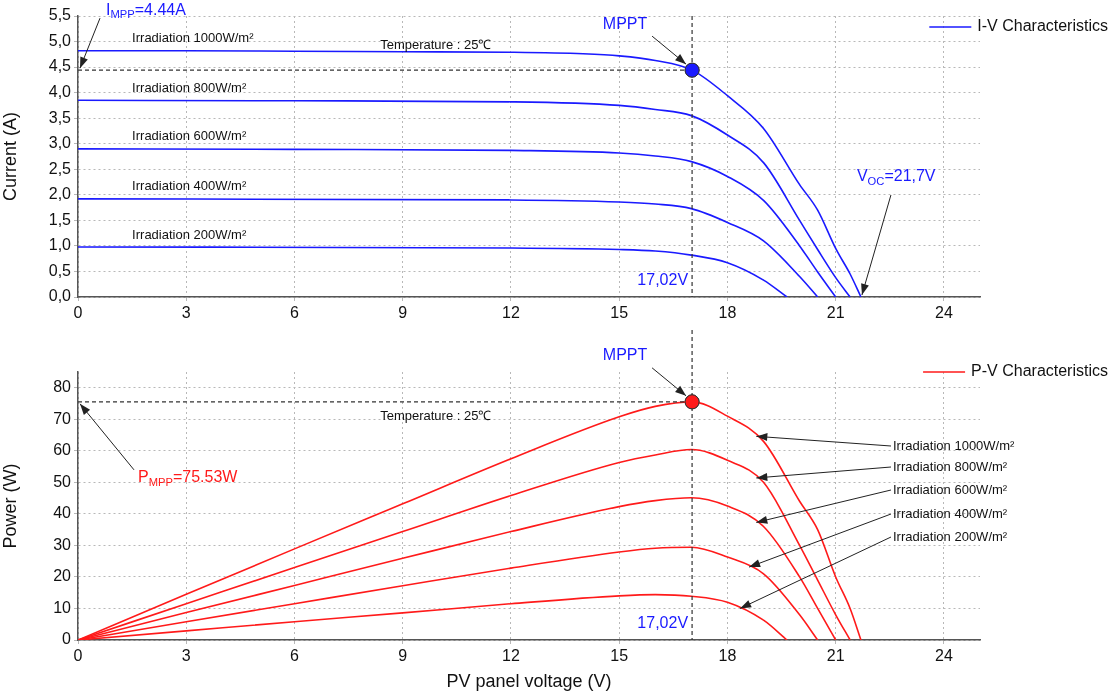 Image resolution: width=1120 pixels, height=693 pixels. What do you see at coordinates (62, 481) in the screenshot?
I see `y-tick-label: 50` at bounding box center [62, 481].